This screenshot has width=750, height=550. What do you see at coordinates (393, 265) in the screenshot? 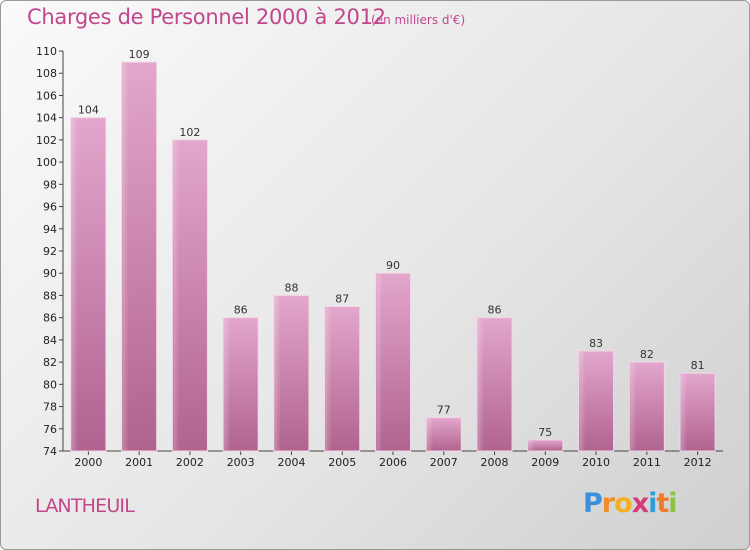
I see `data-label: 90` at bounding box center [393, 265].